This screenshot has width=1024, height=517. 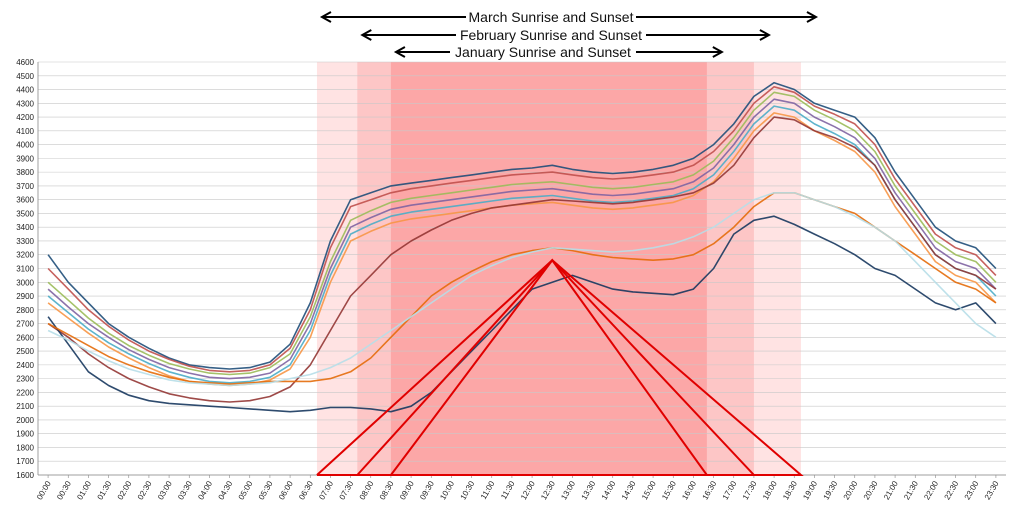 I want to click on y-tick-label: 3100, so click(x=25, y=269).